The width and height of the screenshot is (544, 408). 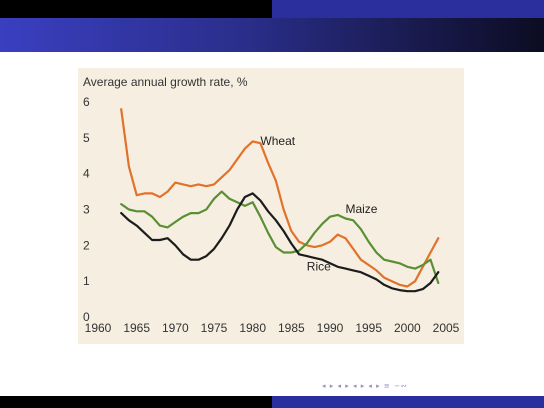 I want to click on series-labels: Wheat Maize Rice, so click(x=318, y=203).